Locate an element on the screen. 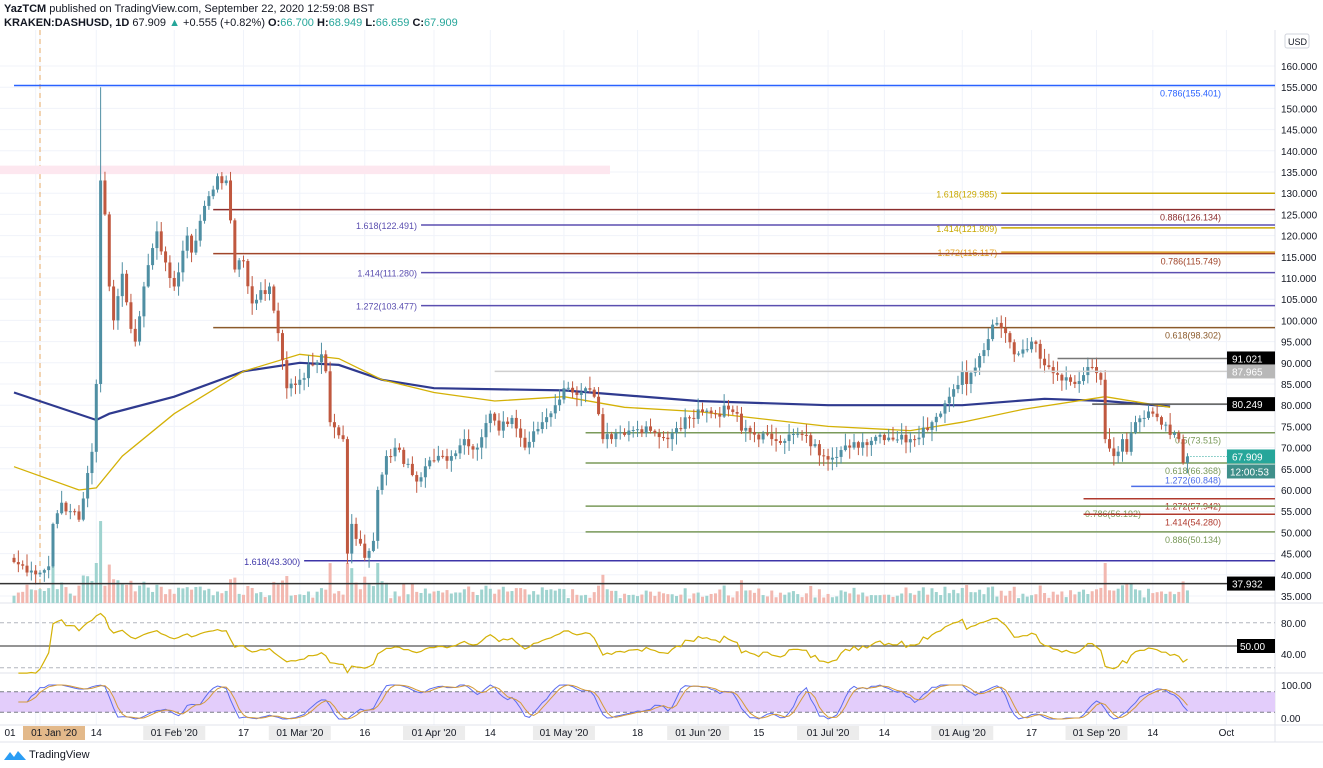 Image resolution: width=1323 pixels, height=768 pixels. fib-level: 0.786(115.749) is located at coordinates (744, 259).